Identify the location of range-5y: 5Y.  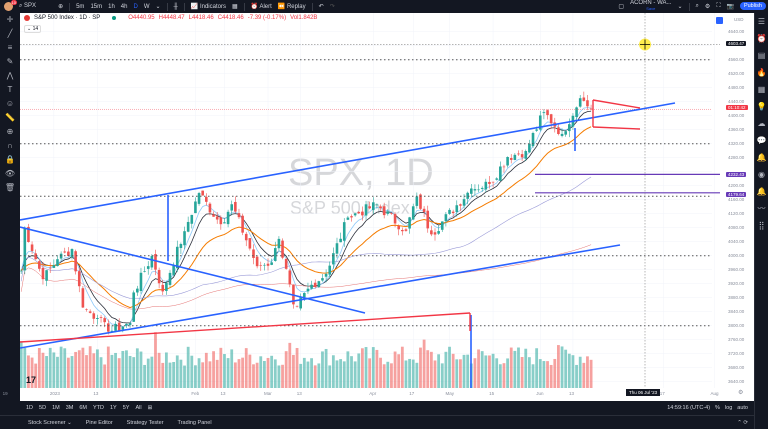
(126, 407).